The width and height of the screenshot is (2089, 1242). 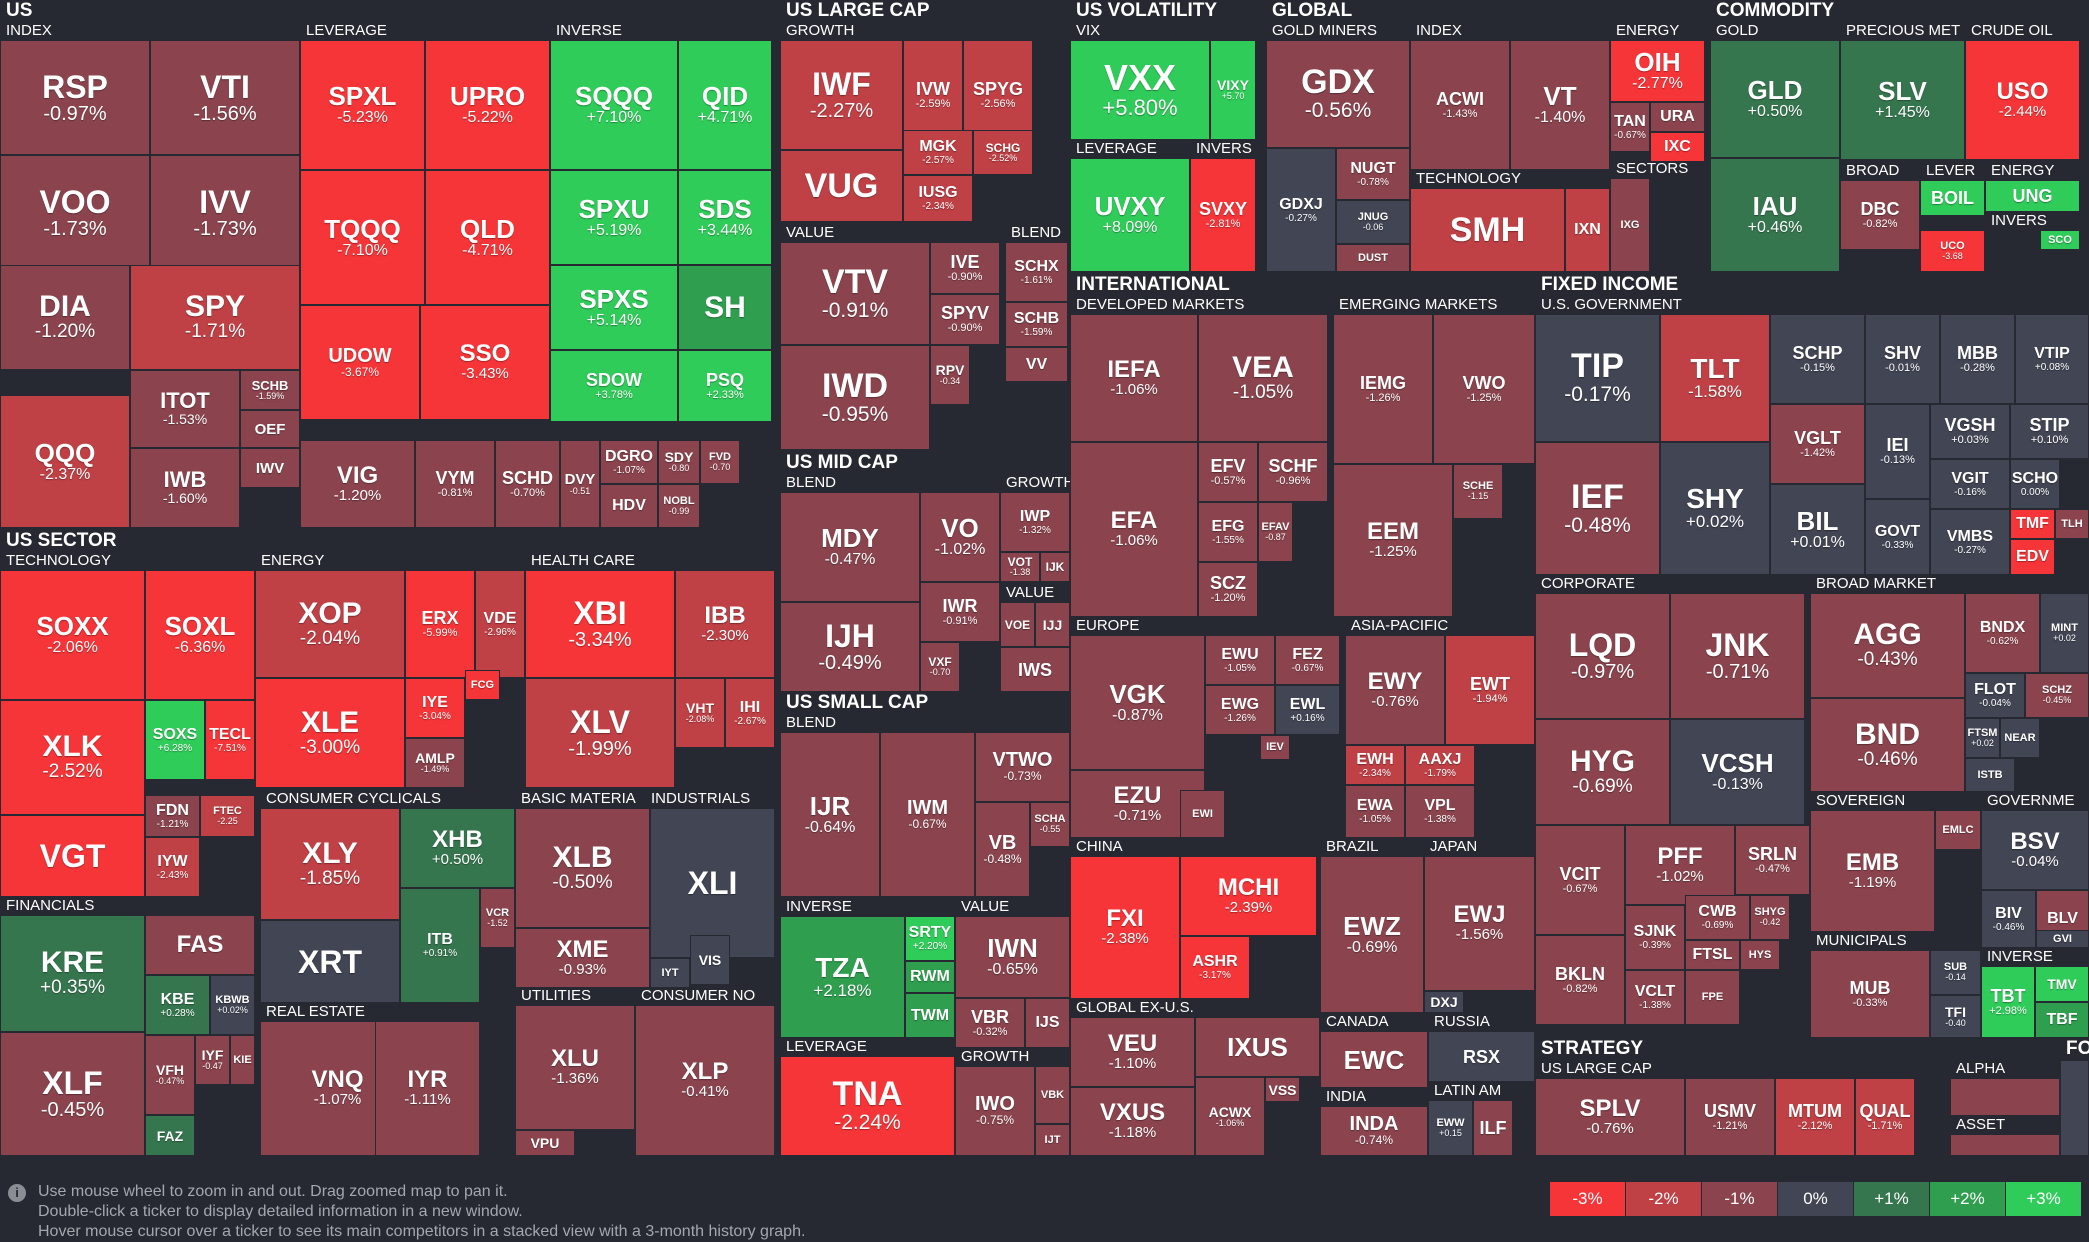 What do you see at coordinates (1772, 860) in the screenshot?
I see `ticker-tile: SRLN -0.47%` at bounding box center [1772, 860].